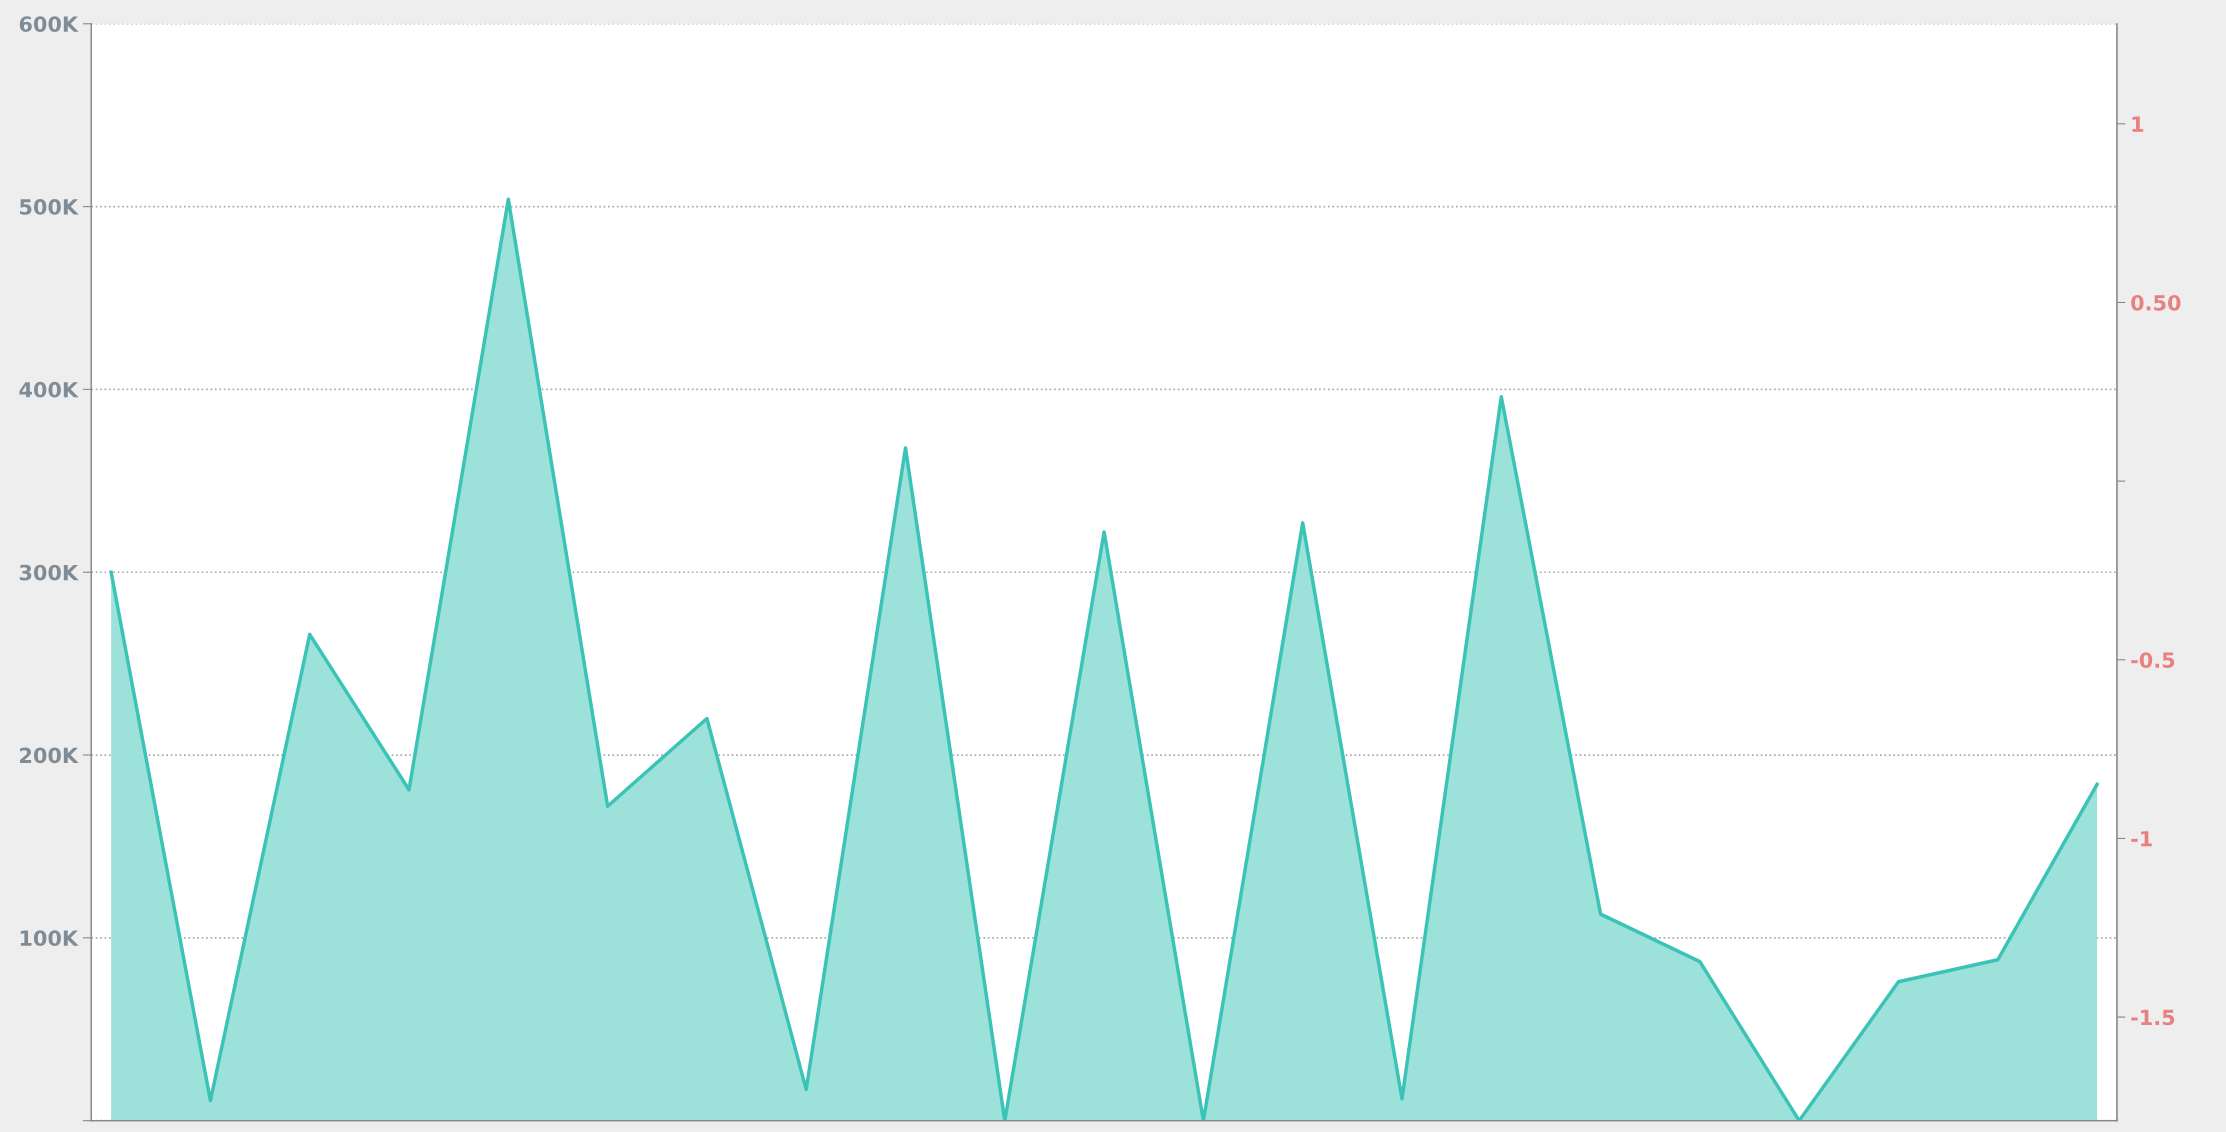 The width and height of the screenshot is (2226, 1132). Describe the element at coordinates (49, 389) in the screenshot. I see `y-tick-label: 400K` at that location.